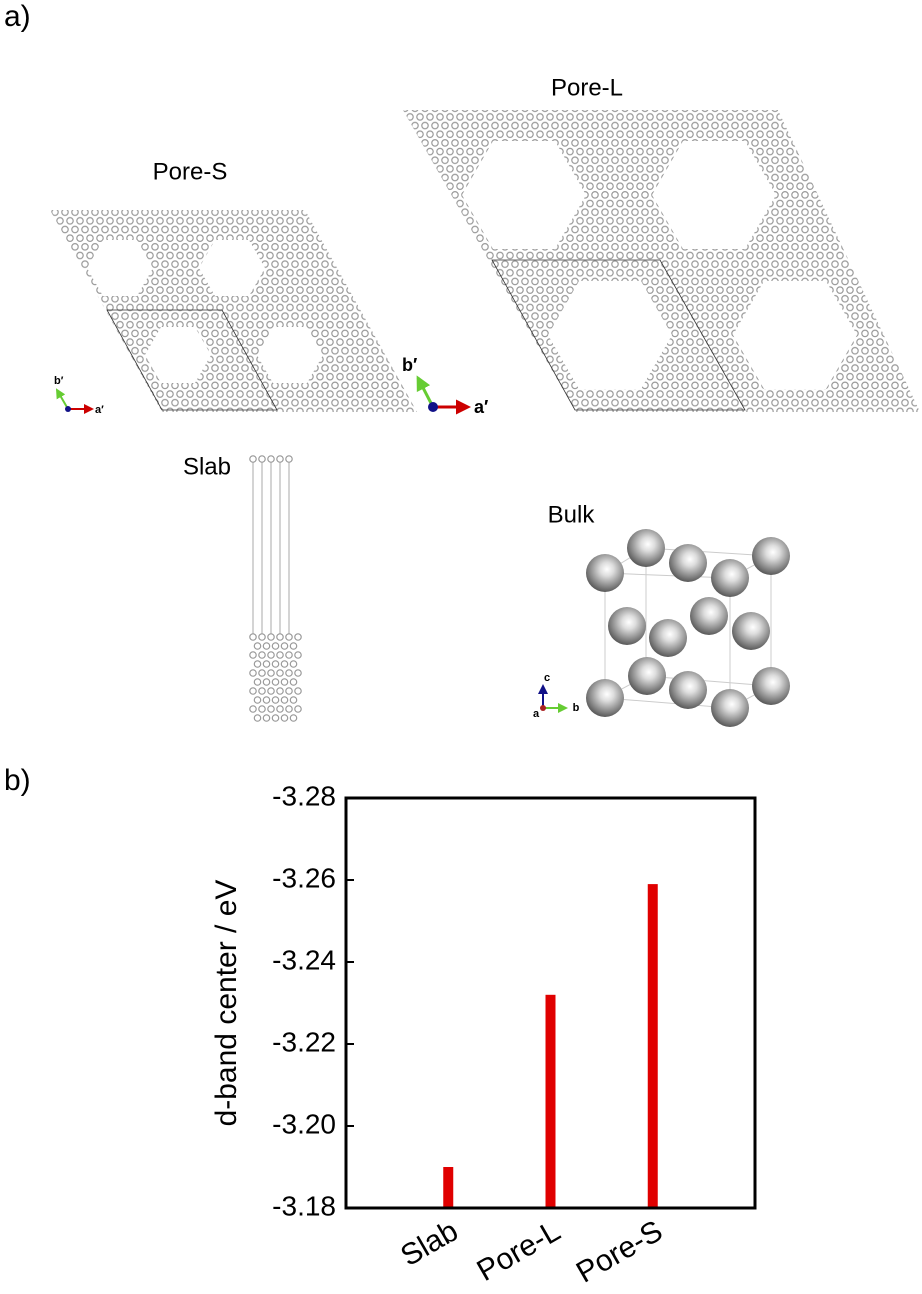 The width and height of the screenshot is (922, 1294). What do you see at coordinates (688, 628) in the screenshot?
I see `bulk-atoms` at bounding box center [688, 628].